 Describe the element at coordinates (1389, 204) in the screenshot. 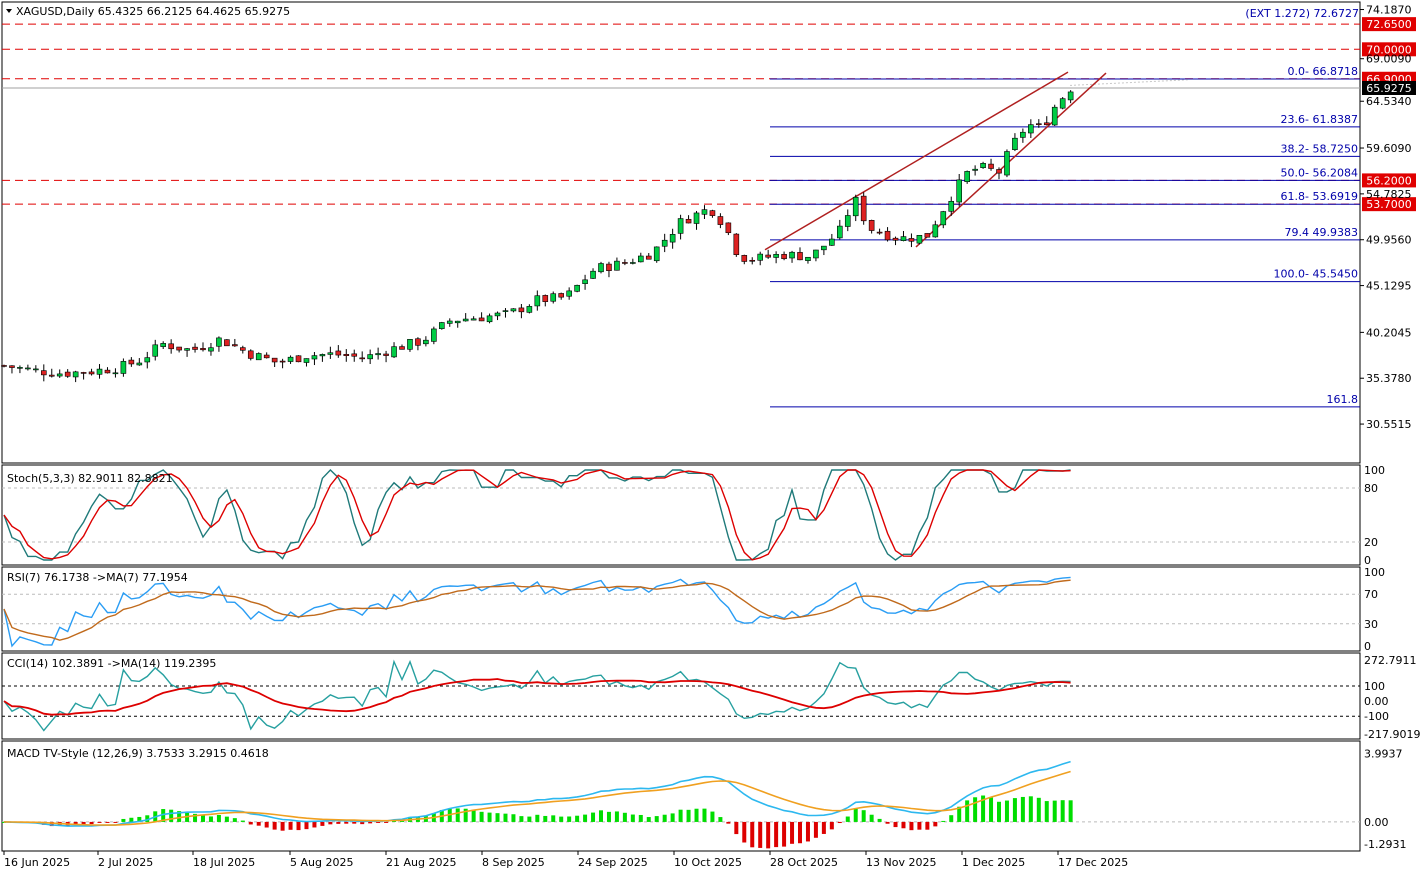

I see `level-label-4: 53.7000` at that location.